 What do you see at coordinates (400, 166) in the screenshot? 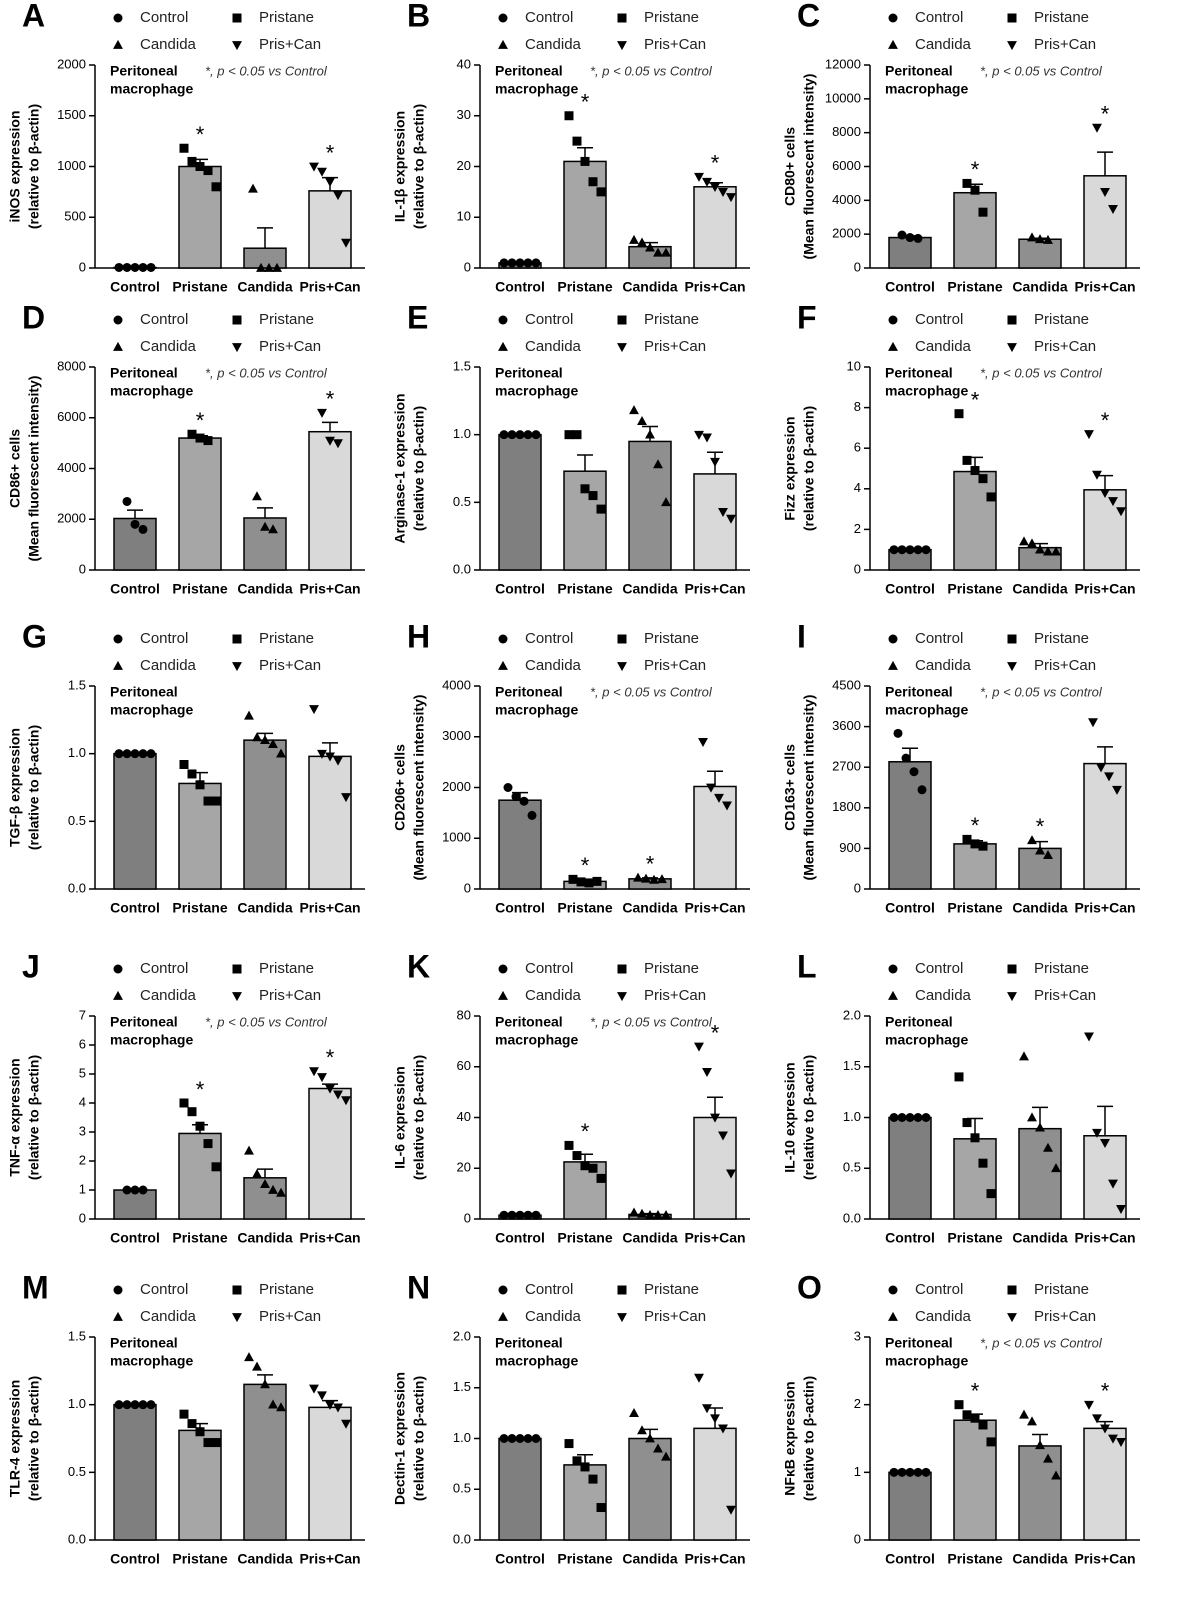
I see `y-axis-label: IL-1β expression` at bounding box center [400, 166].